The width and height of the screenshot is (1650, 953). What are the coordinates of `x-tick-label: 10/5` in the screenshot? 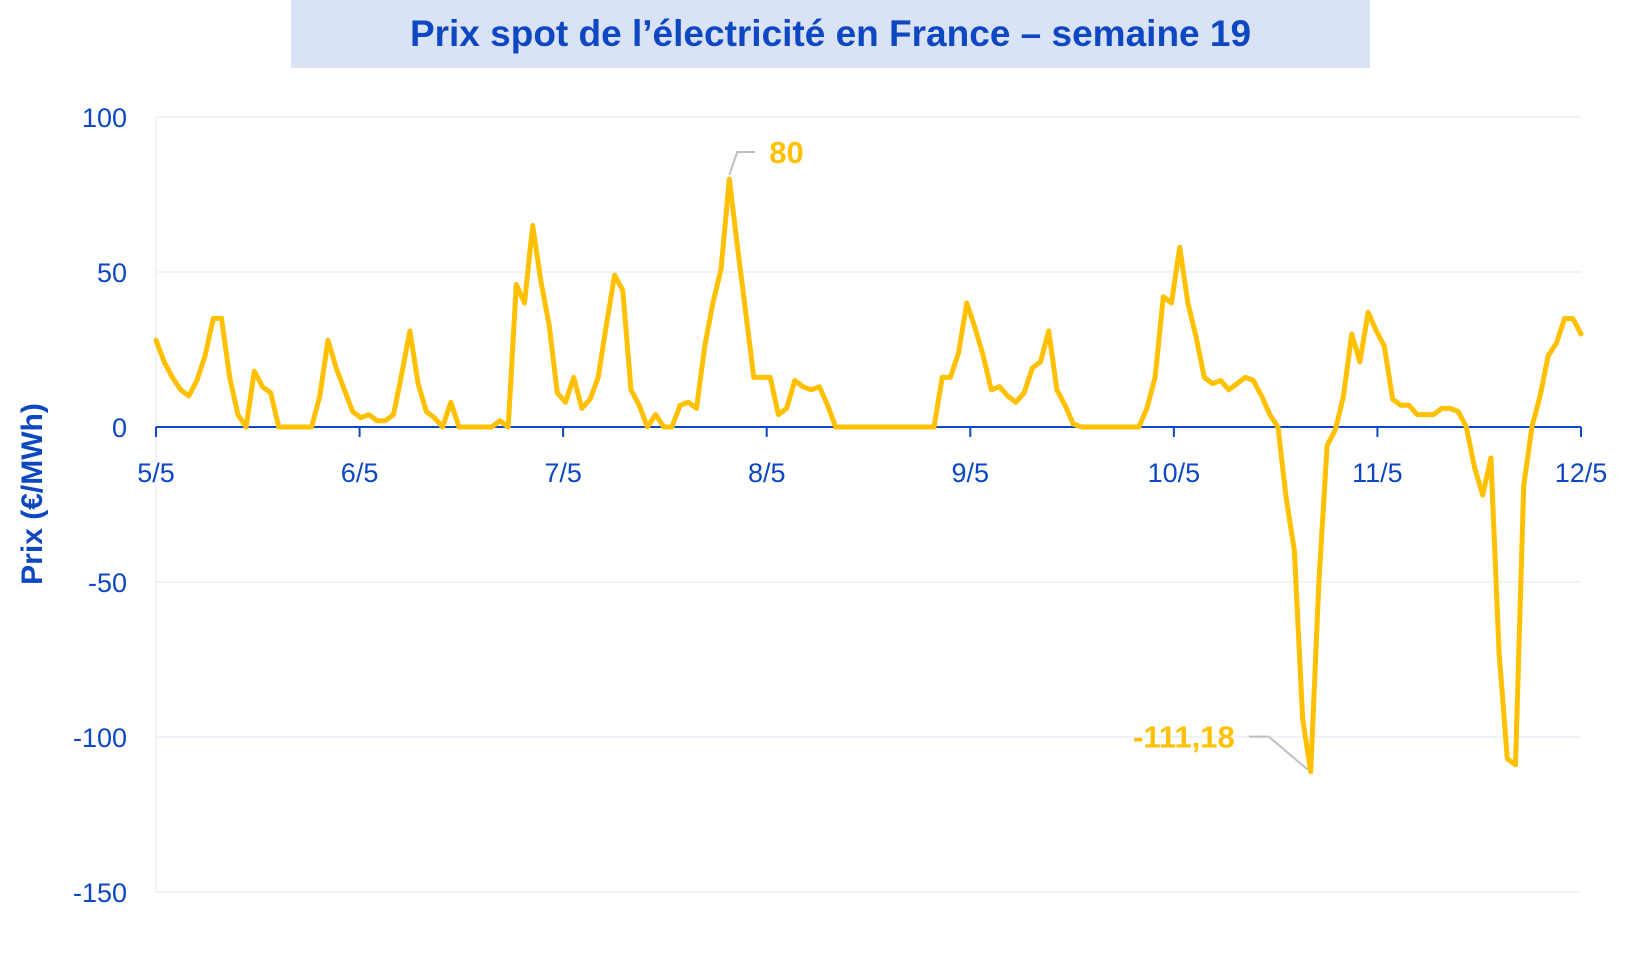 It's located at (1174, 473).